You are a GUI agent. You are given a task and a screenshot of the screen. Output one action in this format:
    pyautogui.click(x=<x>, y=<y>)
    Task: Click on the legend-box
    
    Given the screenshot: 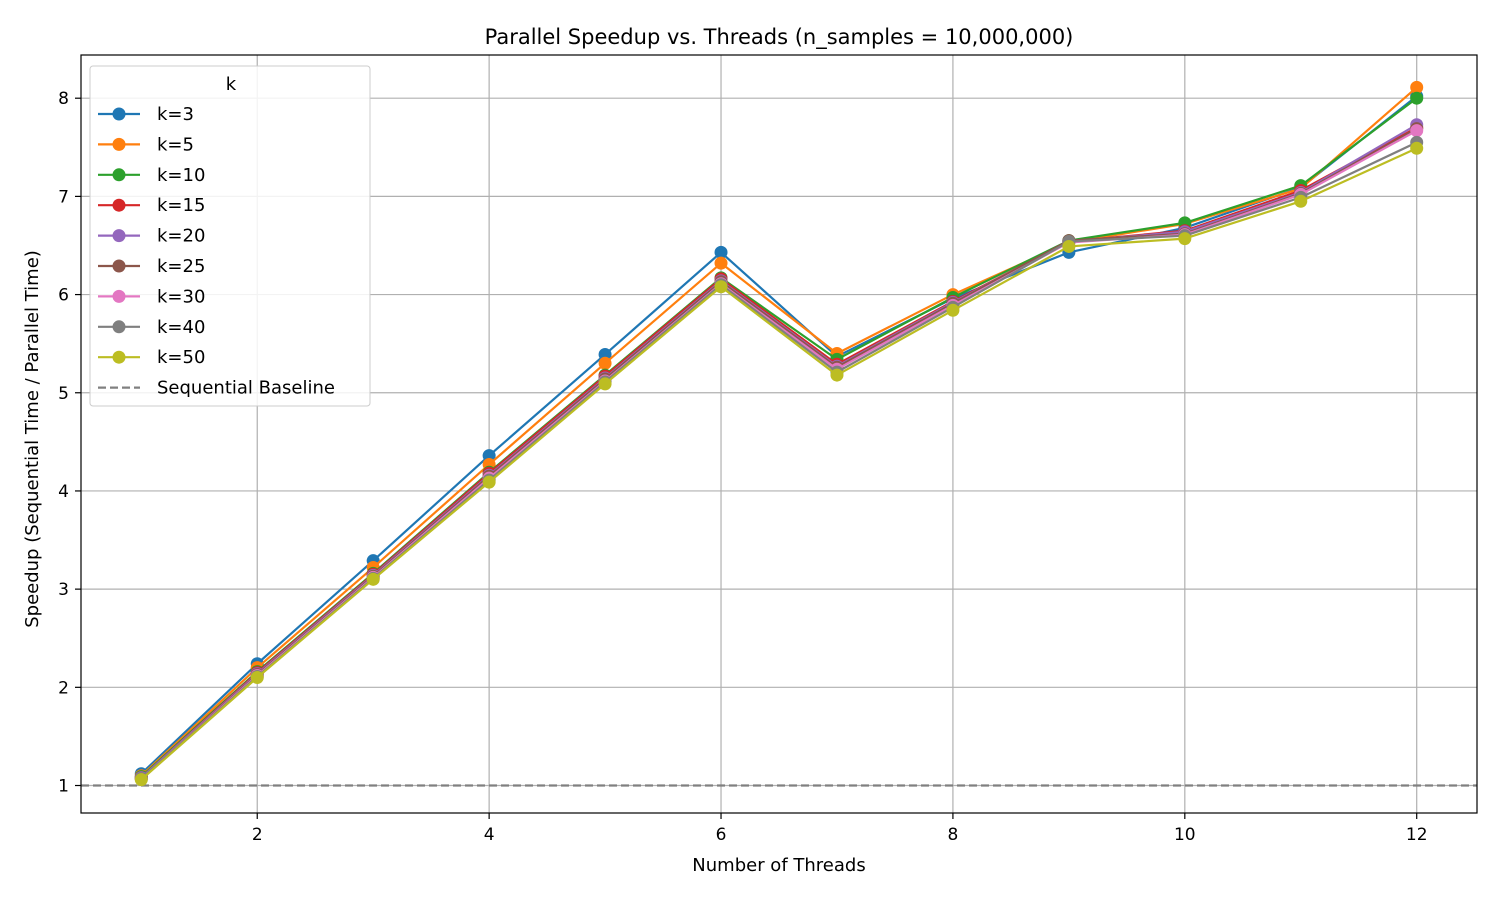 What is the action you would take?
    pyautogui.click(x=230, y=236)
    